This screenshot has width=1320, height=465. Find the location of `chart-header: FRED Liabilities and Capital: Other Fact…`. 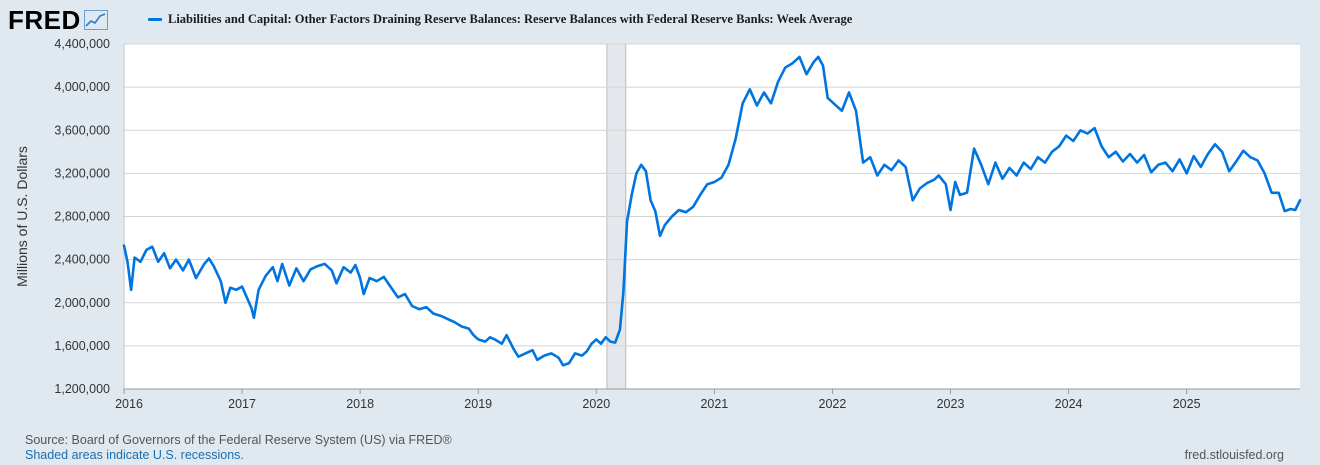

chart-header: FRED Liabilities and Capital: Other Fact… is located at coordinates (660, 22).